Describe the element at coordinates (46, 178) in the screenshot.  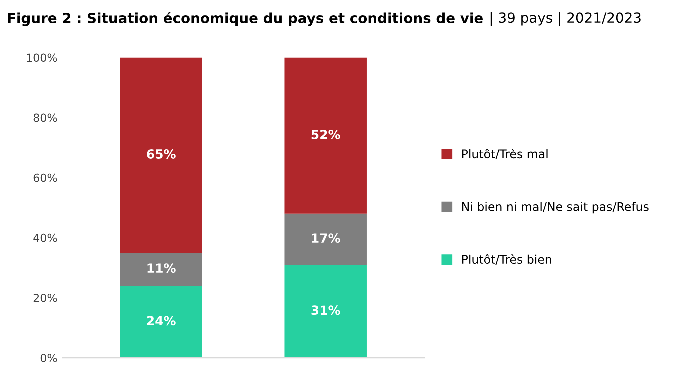
I see `y-tick-label: 60%` at that location.